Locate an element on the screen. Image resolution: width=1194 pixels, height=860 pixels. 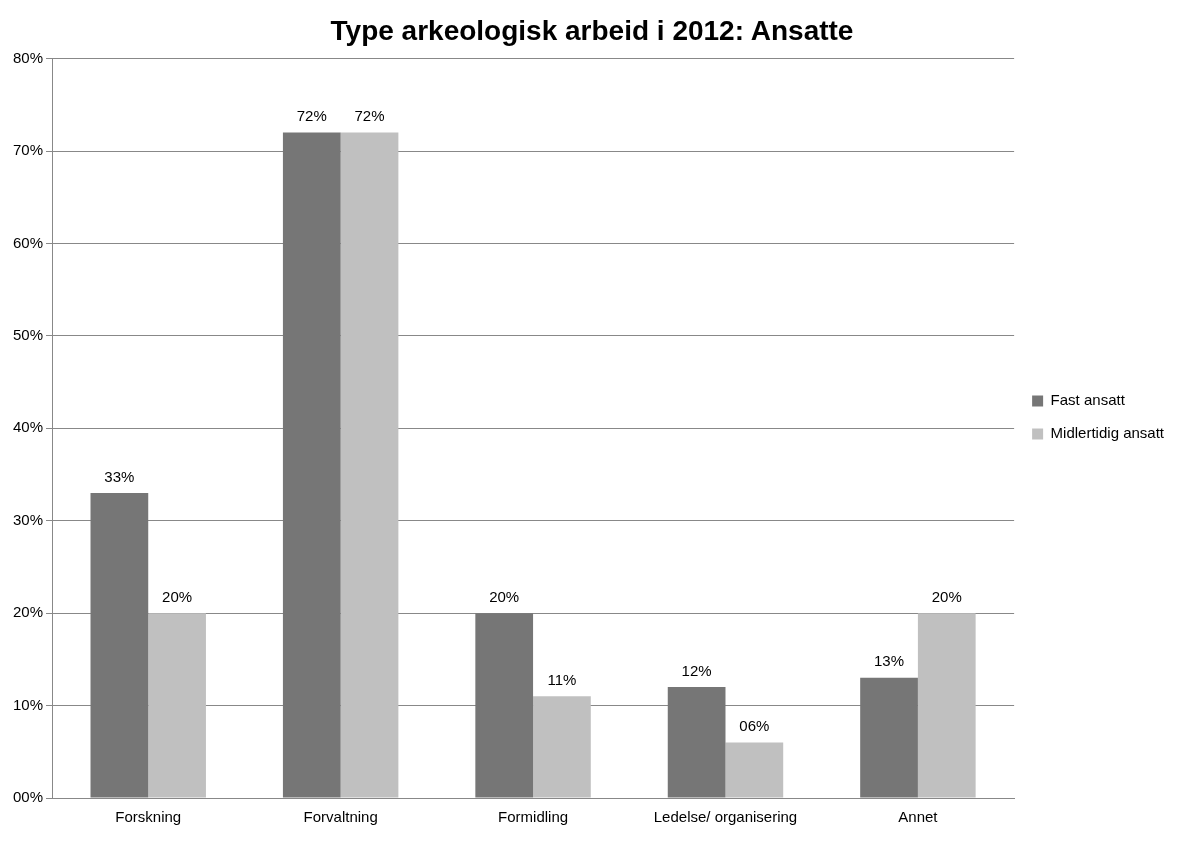
y-tick-label: 00% is located at coordinates (28, 797).